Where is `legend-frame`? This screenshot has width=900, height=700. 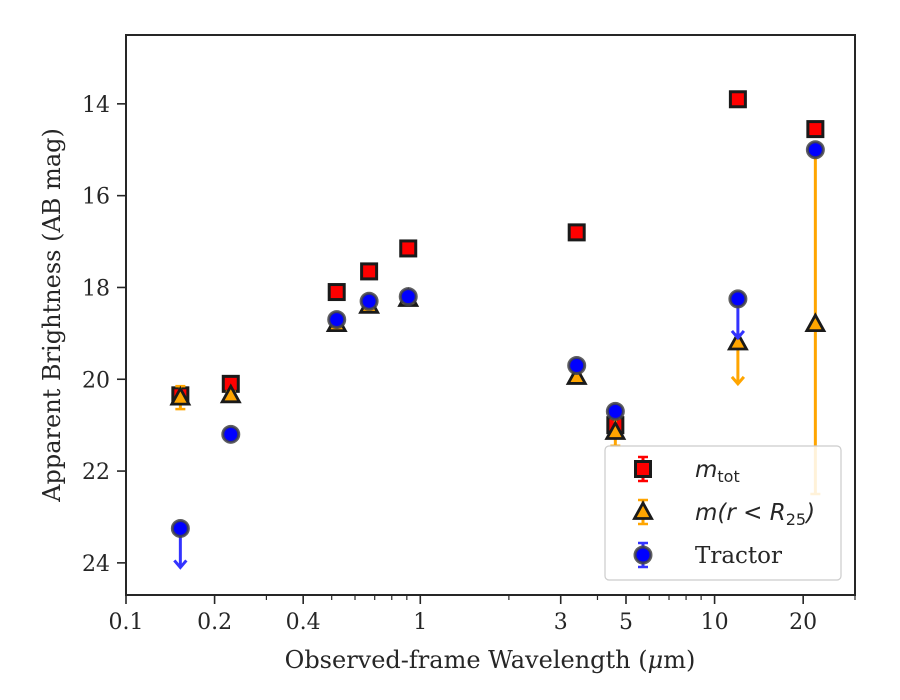 legend-frame is located at coordinates (723, 513).